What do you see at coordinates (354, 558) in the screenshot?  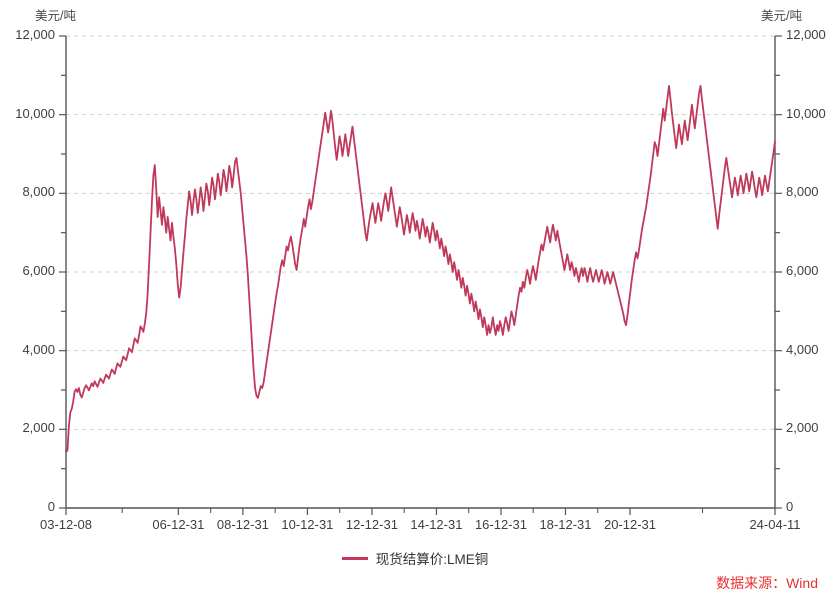 I see `legend-line-swatch` at bounding box center [354, 558].